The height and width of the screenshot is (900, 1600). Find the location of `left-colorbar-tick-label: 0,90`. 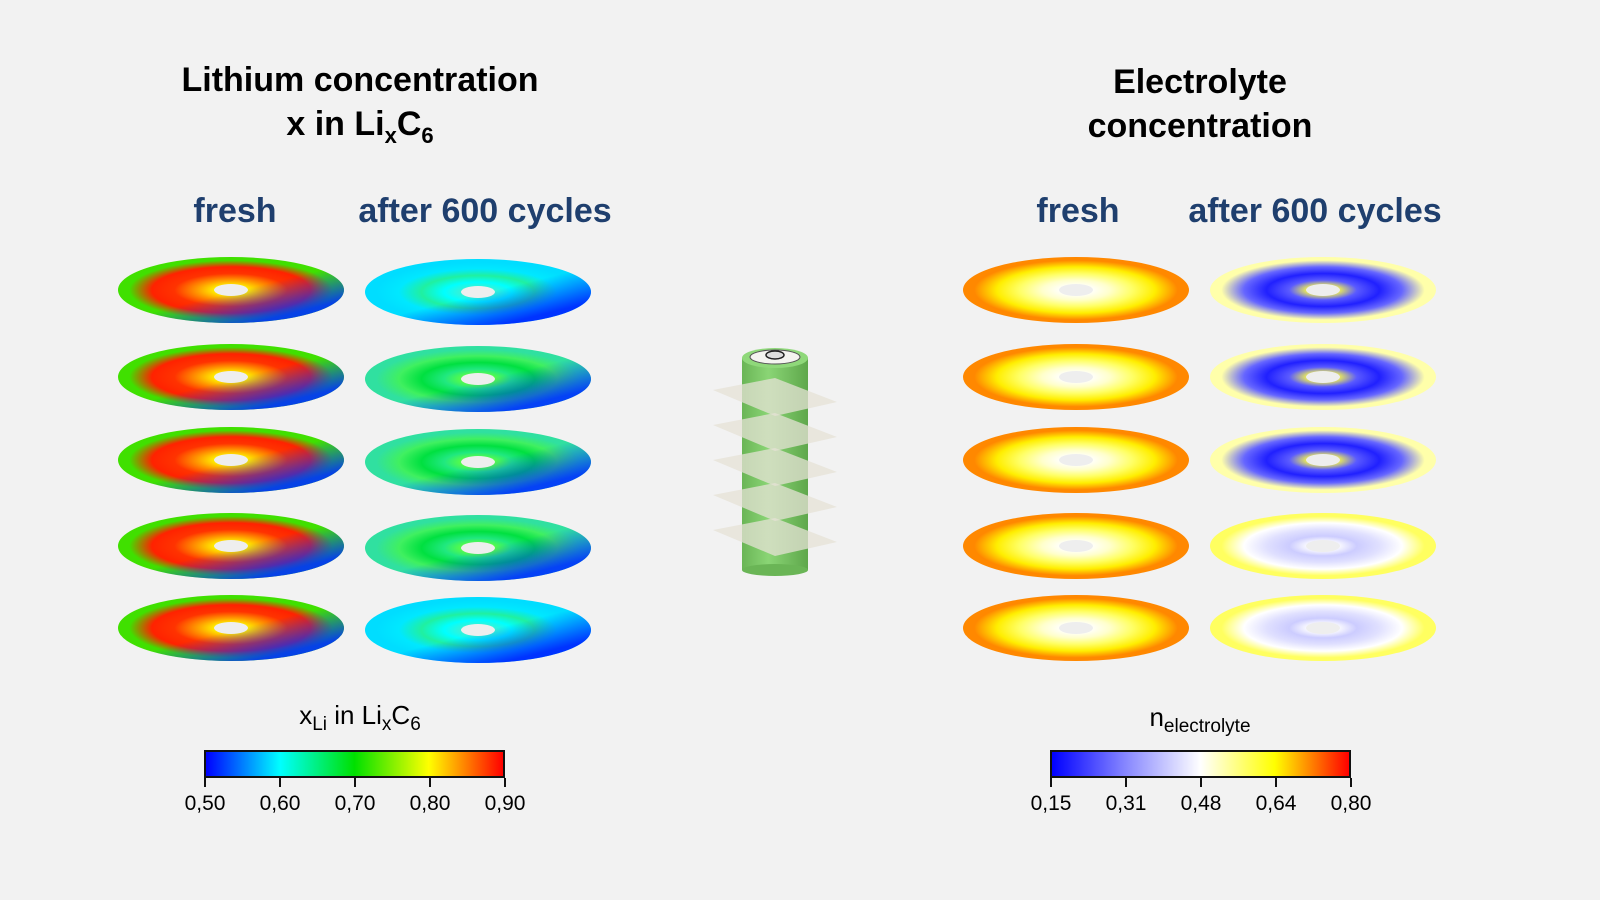

left-colorbar-tick-label: 0,90 is located at coordinates (505, 803).